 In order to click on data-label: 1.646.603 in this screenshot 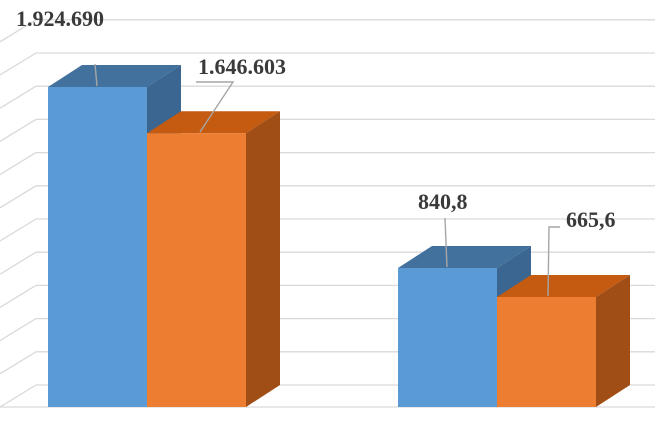, I will do `click(242, 66)`.